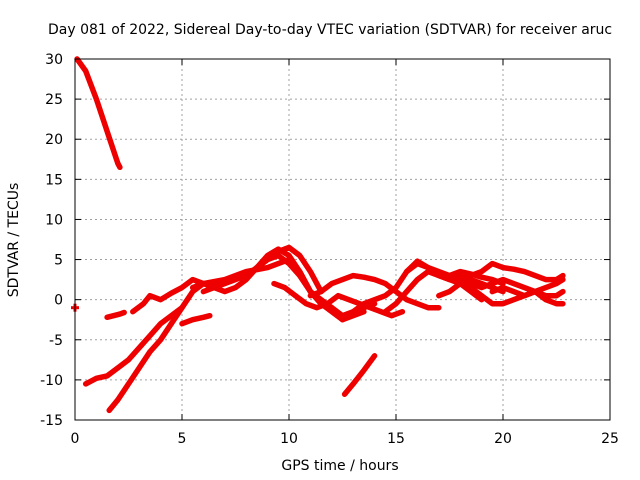 This screenshot has height=480, width=640. Describe the element at coordinates (503, 439) in the screenshot. I see `x-tick-label: 20` at that location.